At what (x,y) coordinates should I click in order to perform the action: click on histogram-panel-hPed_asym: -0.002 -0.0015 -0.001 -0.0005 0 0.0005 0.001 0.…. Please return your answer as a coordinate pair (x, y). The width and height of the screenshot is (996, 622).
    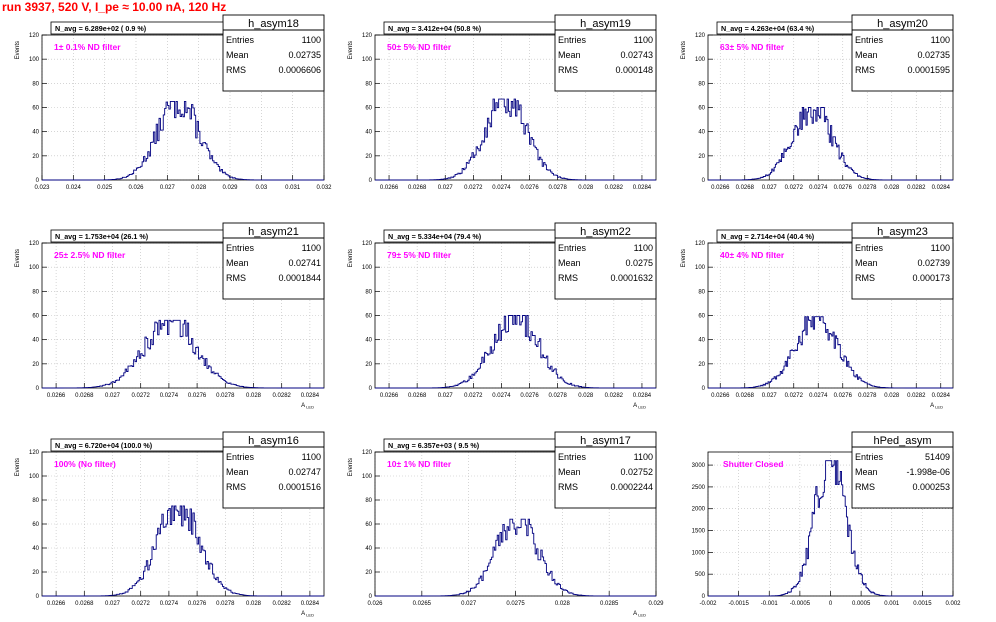
    Looking at the image, I should click on (826, 519).